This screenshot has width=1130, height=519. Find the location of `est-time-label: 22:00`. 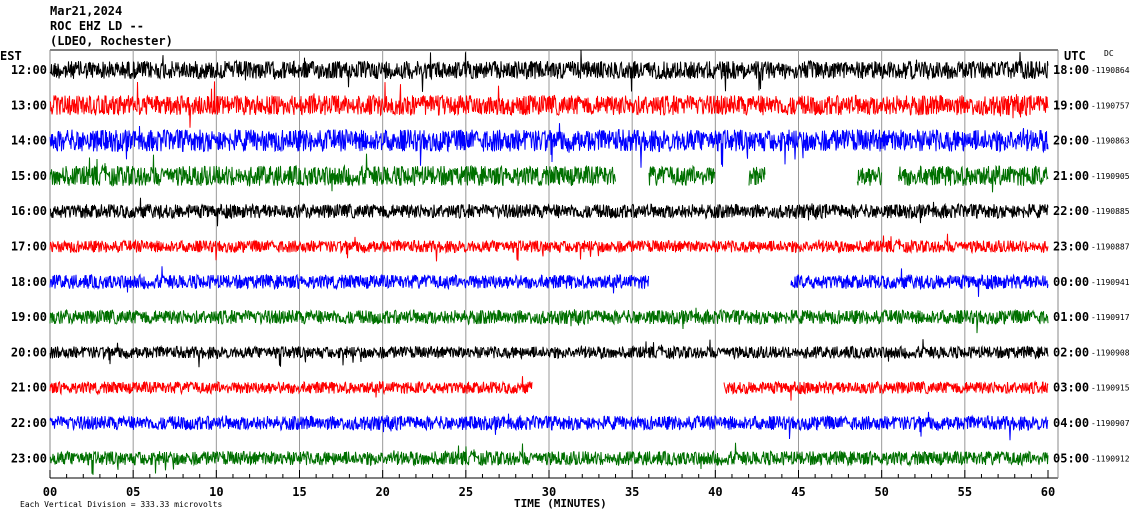

est-time-label: 22:00 is located at coordinates (29, 423).